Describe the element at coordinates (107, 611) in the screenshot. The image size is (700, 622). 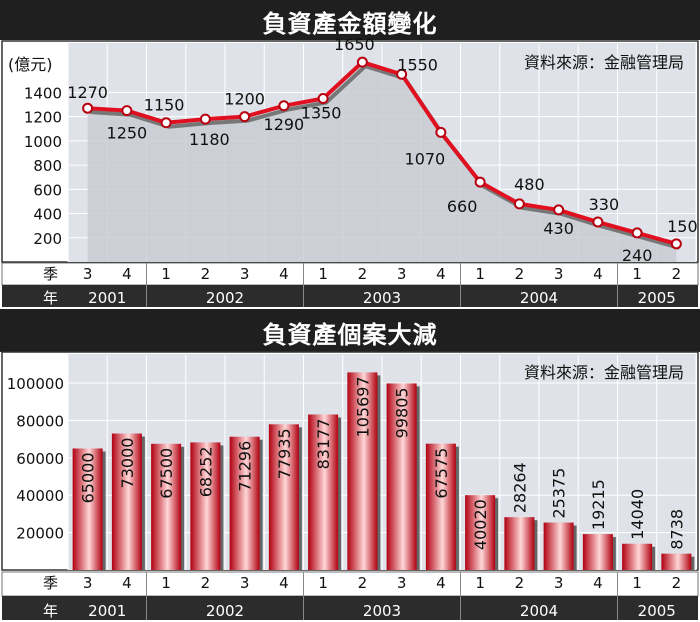
I see `bar-chart-year-label: 2001` at that location.